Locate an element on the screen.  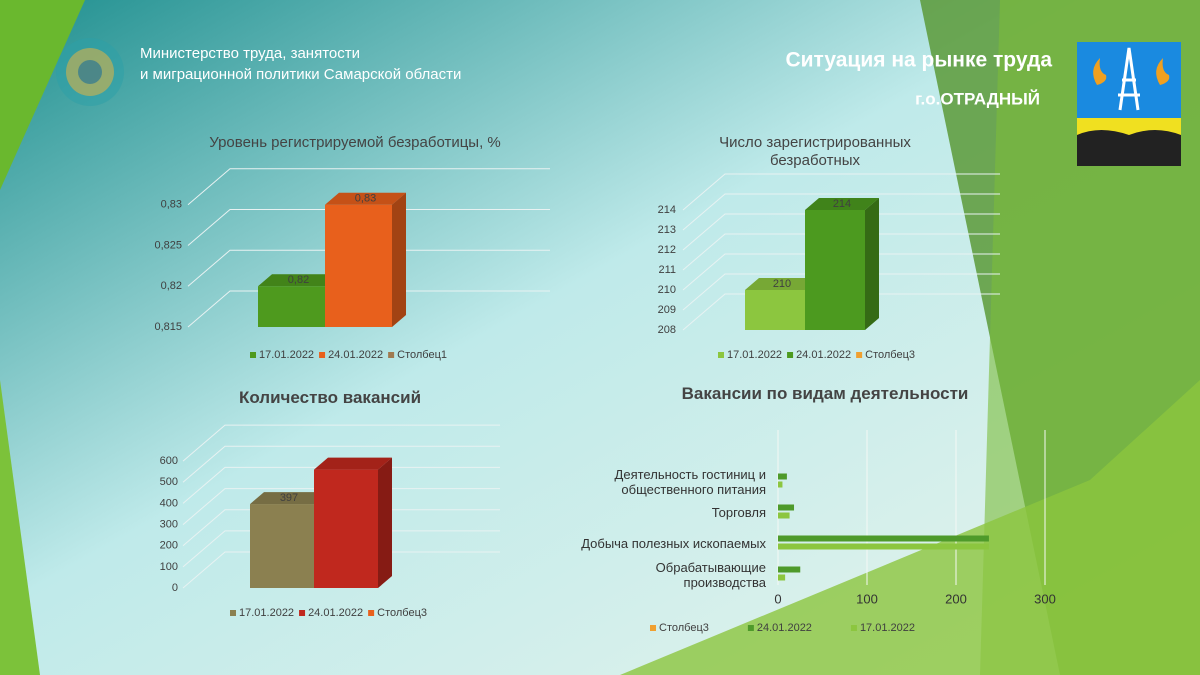
y-tick-label: 213 is located at coordinates (667, 230).